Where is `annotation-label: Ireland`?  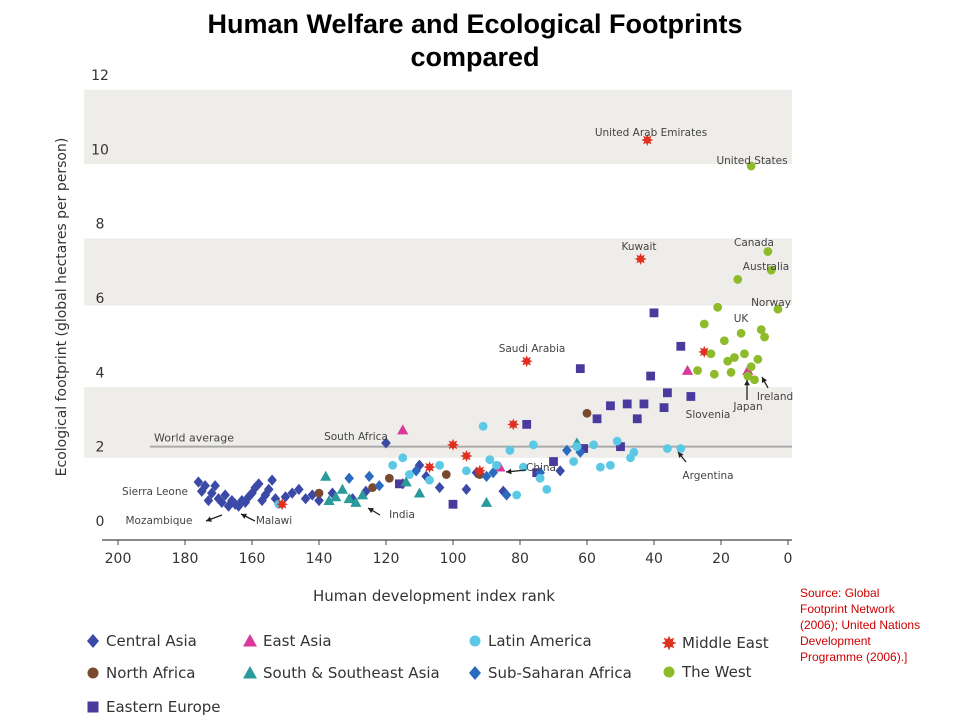 annotation-label: Ireland is located at coordinates (775, 397).